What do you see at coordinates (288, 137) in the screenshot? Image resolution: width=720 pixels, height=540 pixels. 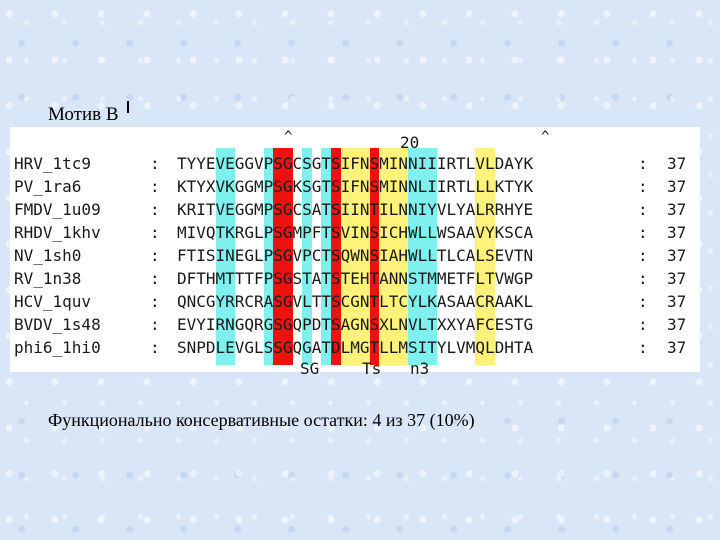 I see `caret-mark-left: ^` at bounding box center [288, 137].